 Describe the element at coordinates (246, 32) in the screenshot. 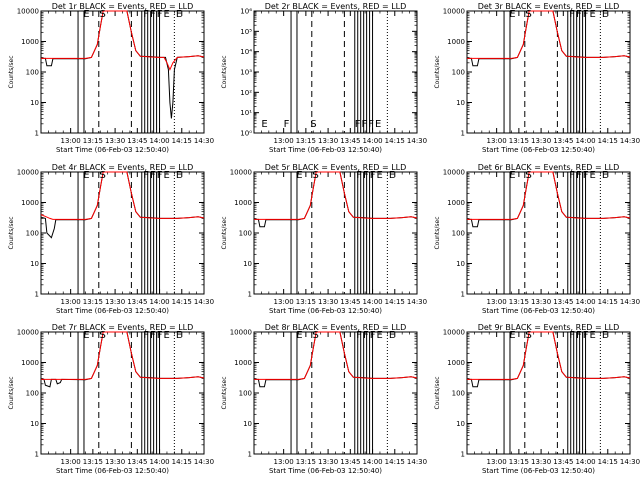

I see `y-tick-label: 10⁵` at that location.